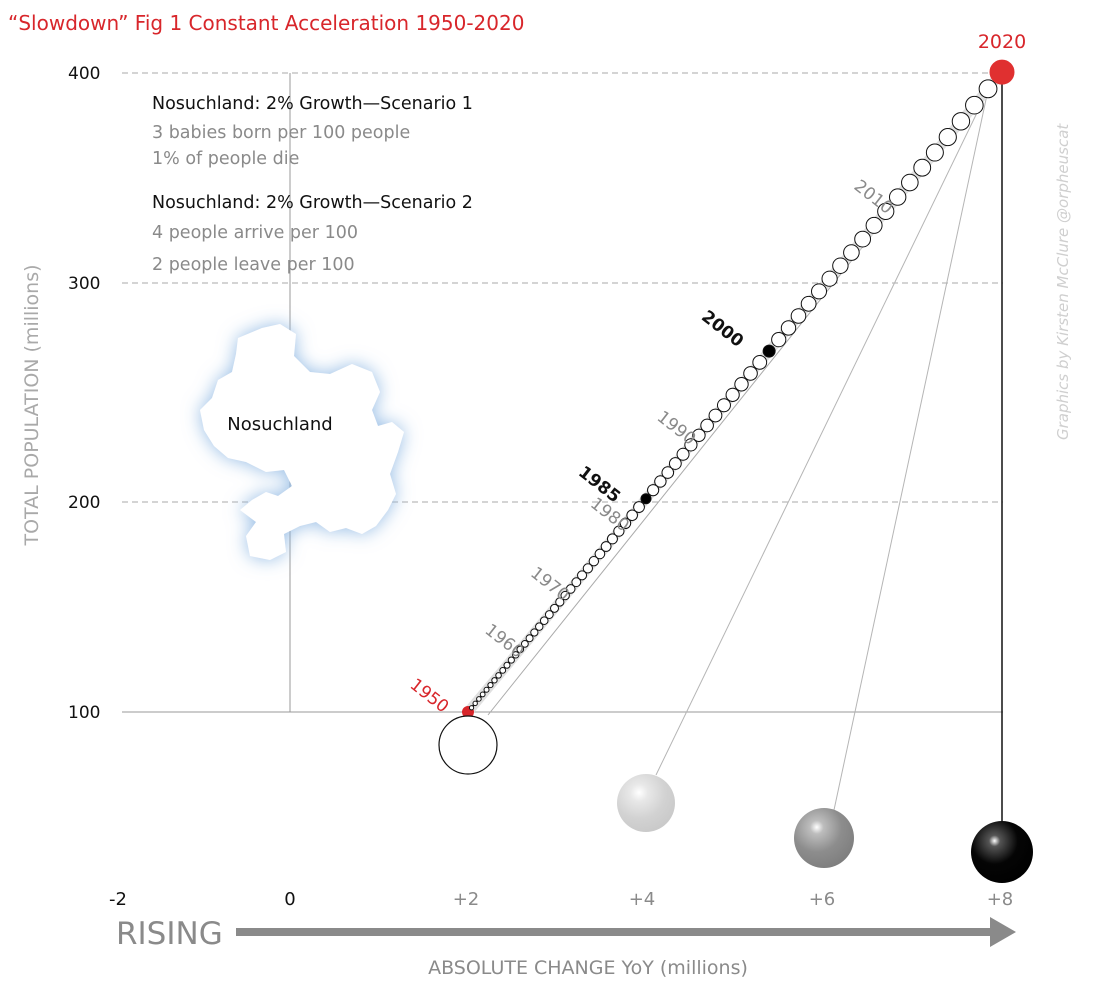 Image resolution: width=1107 pixels, height=993 pixels. Describe the element at coordinates (750, 373) in the screenshot. I see `point-1998` at that location.